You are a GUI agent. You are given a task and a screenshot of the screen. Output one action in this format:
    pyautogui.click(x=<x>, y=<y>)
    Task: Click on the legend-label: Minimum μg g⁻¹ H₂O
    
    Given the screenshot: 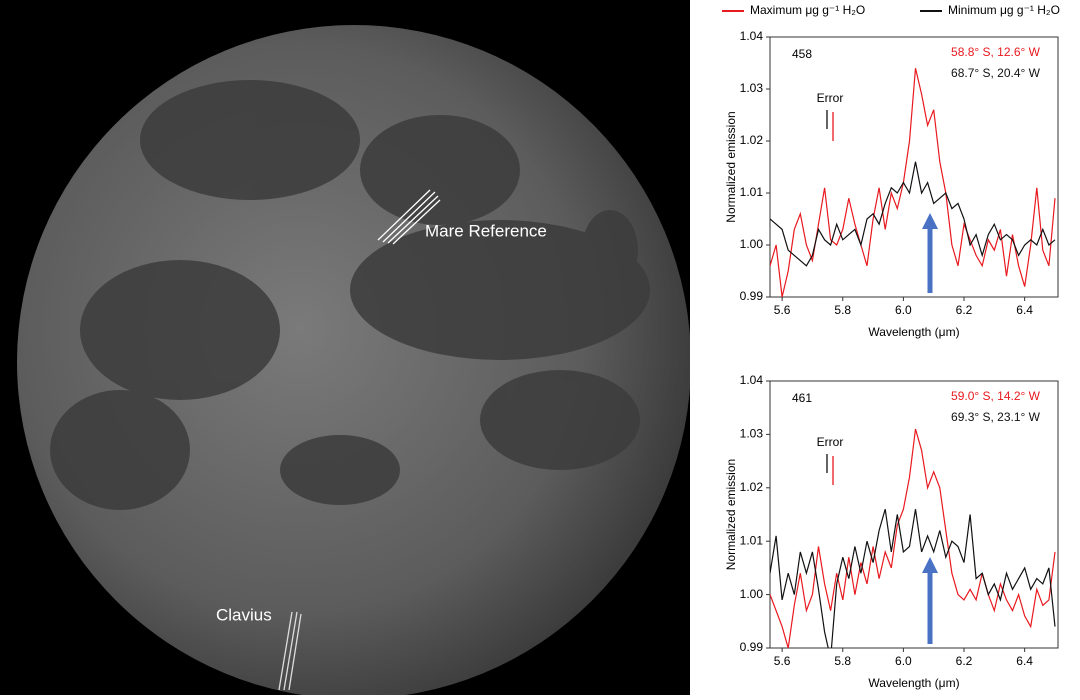 What is the action you would take?
    pyautogui.click(x=1004, y=10)
    